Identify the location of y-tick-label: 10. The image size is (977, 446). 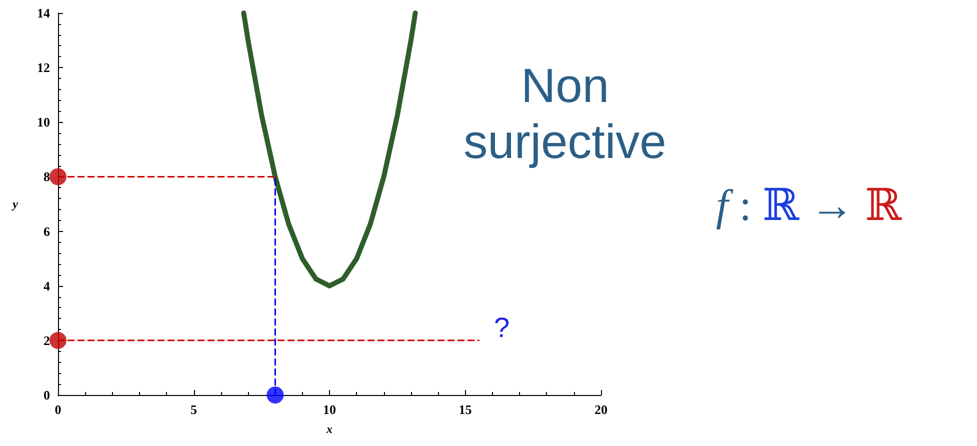
(43, 122).